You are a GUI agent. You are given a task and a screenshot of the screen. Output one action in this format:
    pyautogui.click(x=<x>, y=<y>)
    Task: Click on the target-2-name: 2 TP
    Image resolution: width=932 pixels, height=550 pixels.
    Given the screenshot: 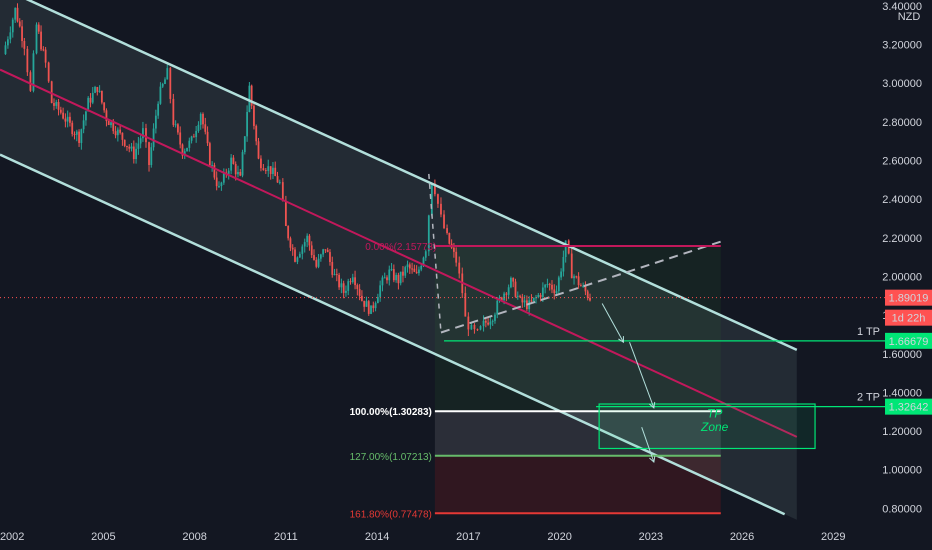 What is the action you would take?
    pyautogui.click(x=868, y=398)
    